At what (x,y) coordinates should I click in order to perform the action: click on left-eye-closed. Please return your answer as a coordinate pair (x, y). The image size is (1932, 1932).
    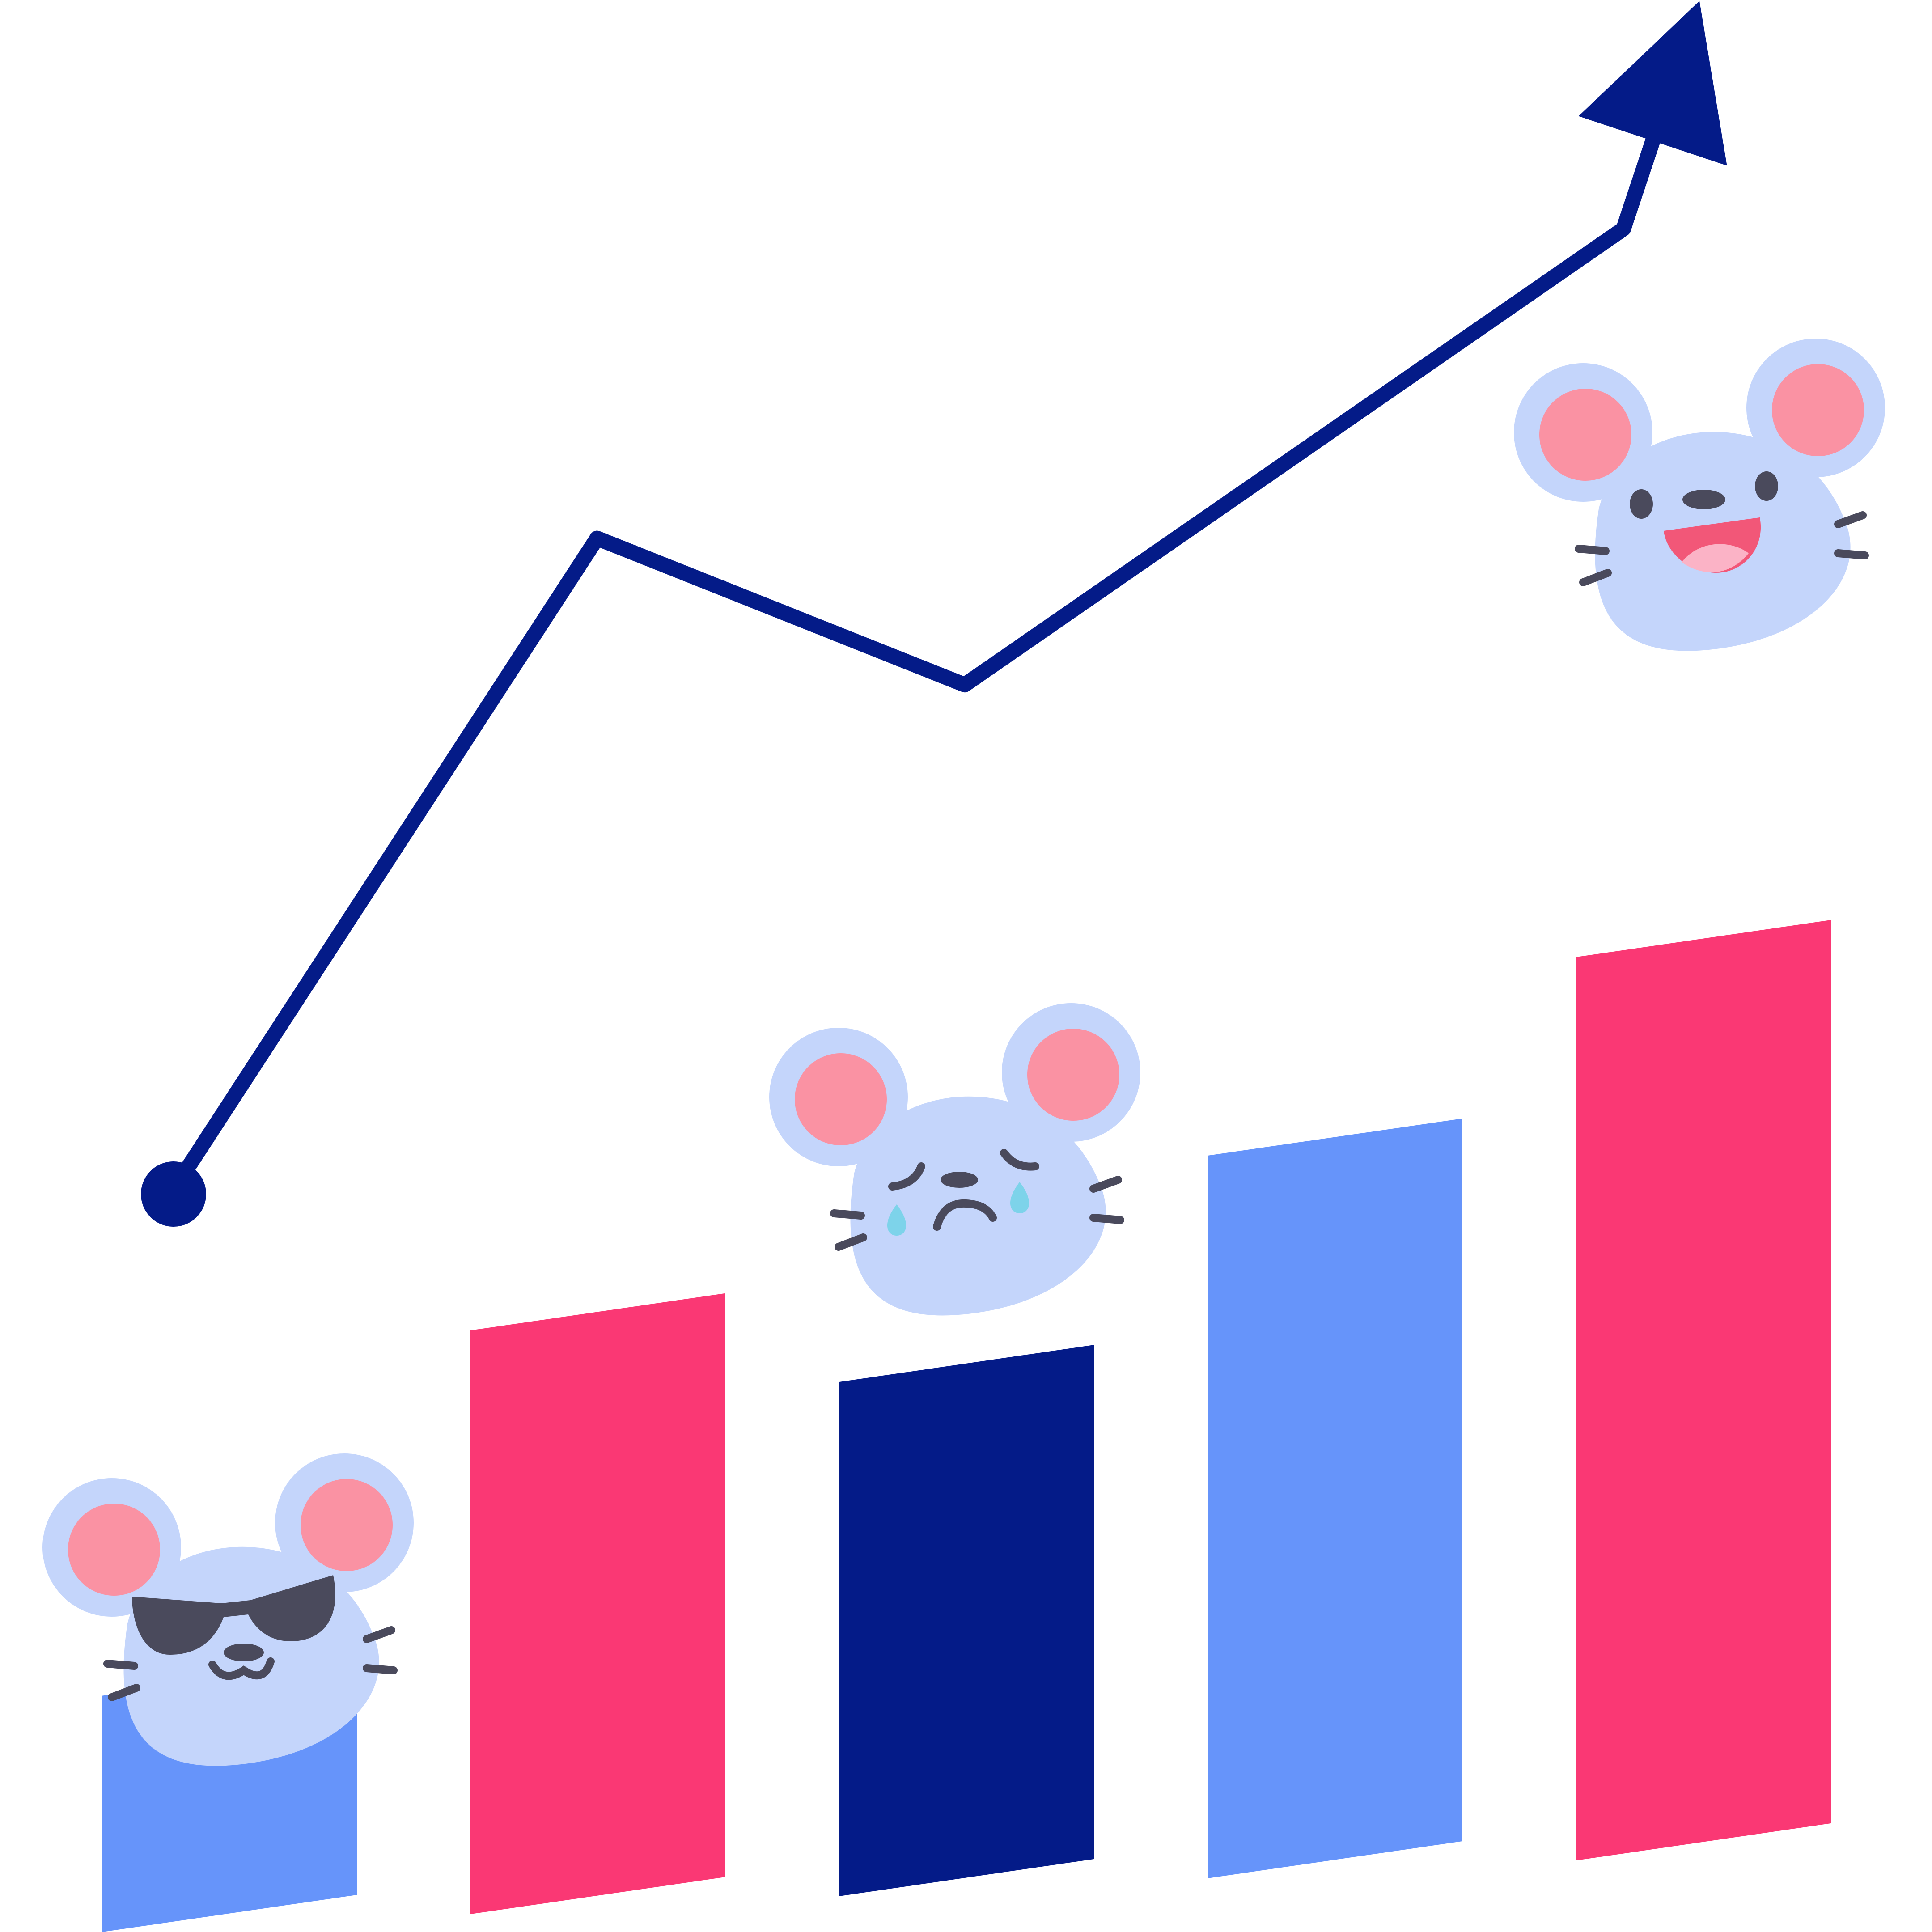
    Looking at the image, I should click on (906, 1176).